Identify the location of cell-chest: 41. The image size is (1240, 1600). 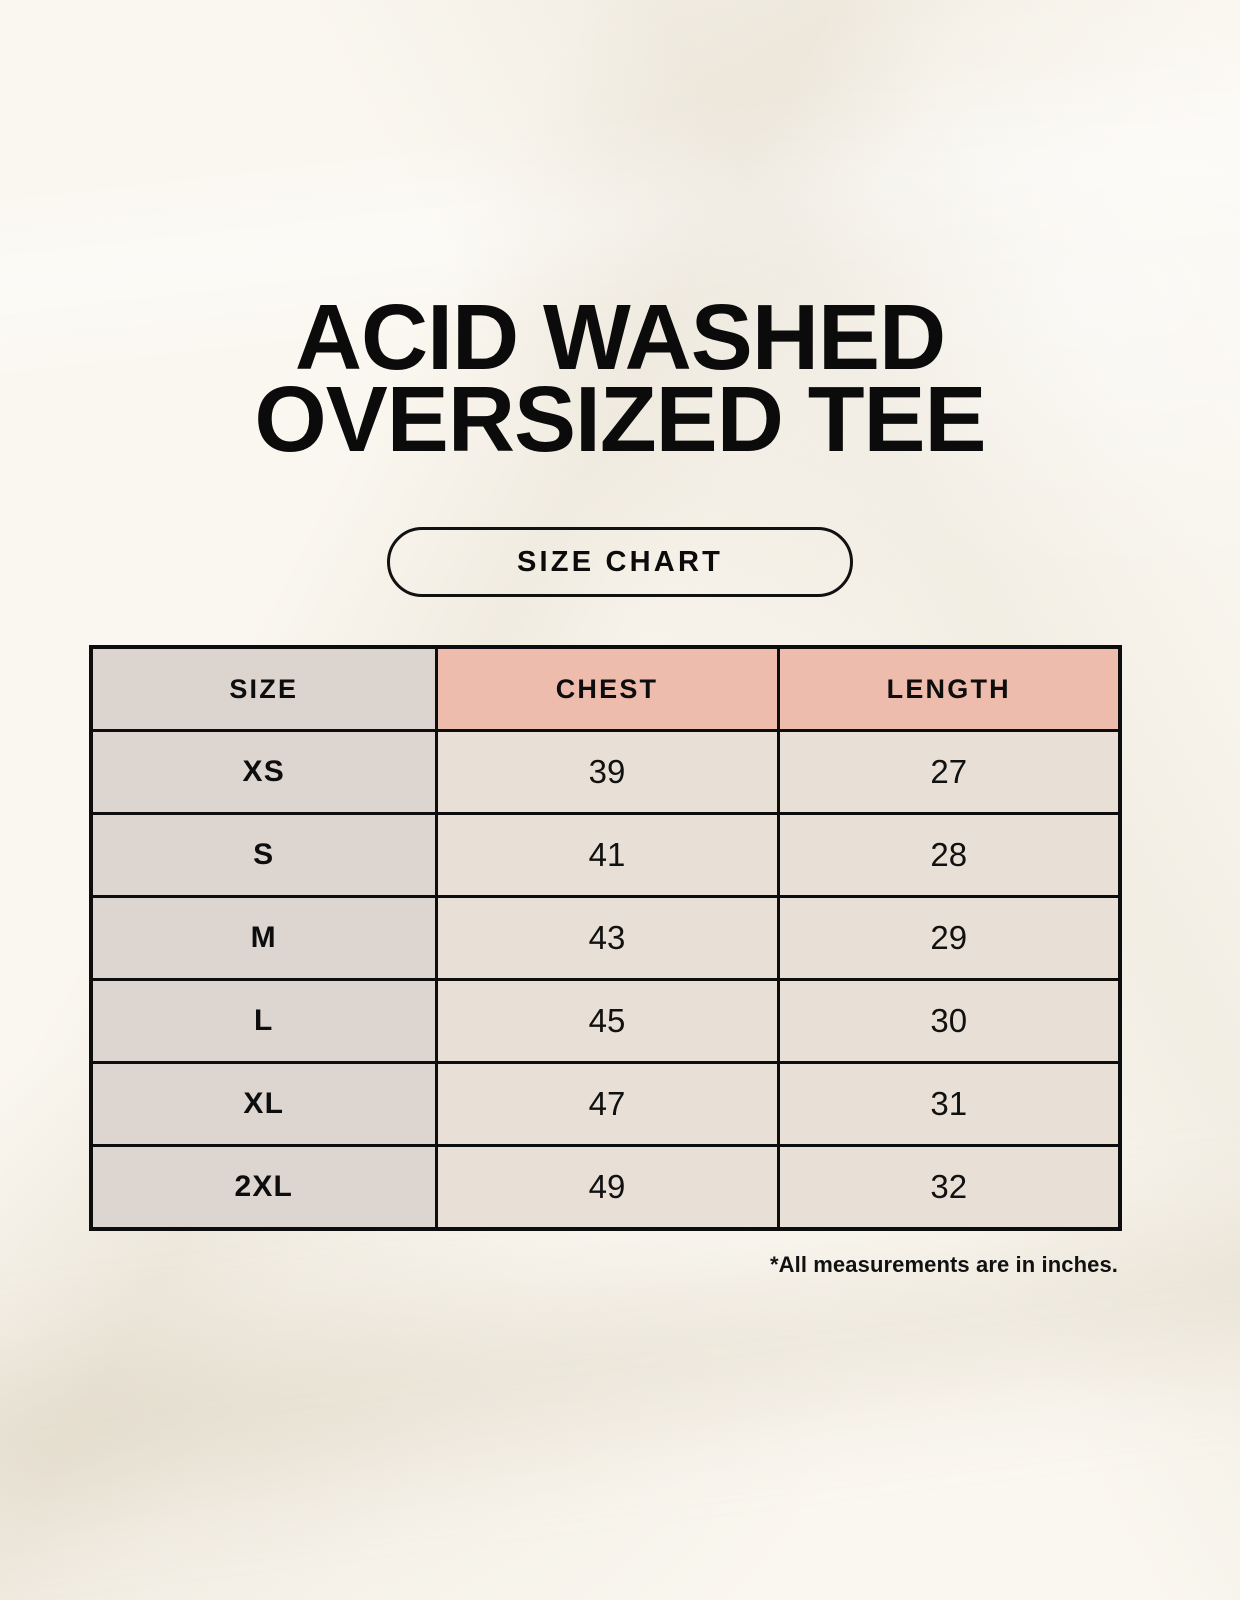
(607, 855).